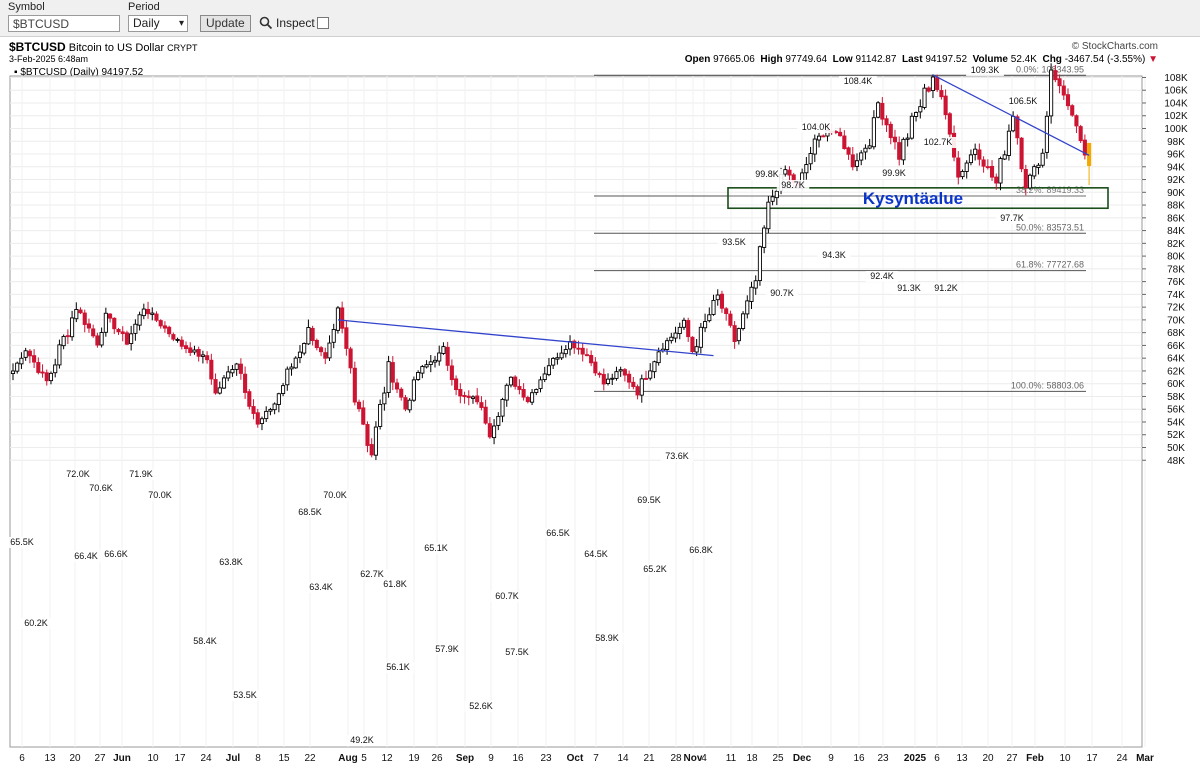  I want to click on high-label: High, so click(771, 59).